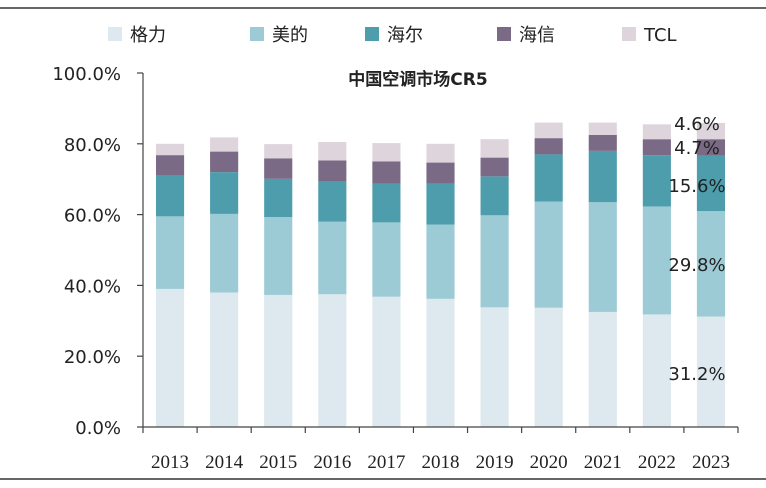 The width and height of the screenshot is (766, 488). What do you see at coordinates (549, 462) in the screenshot?
I see `x-tick-label: 2020` at bounding box center [549, 462].